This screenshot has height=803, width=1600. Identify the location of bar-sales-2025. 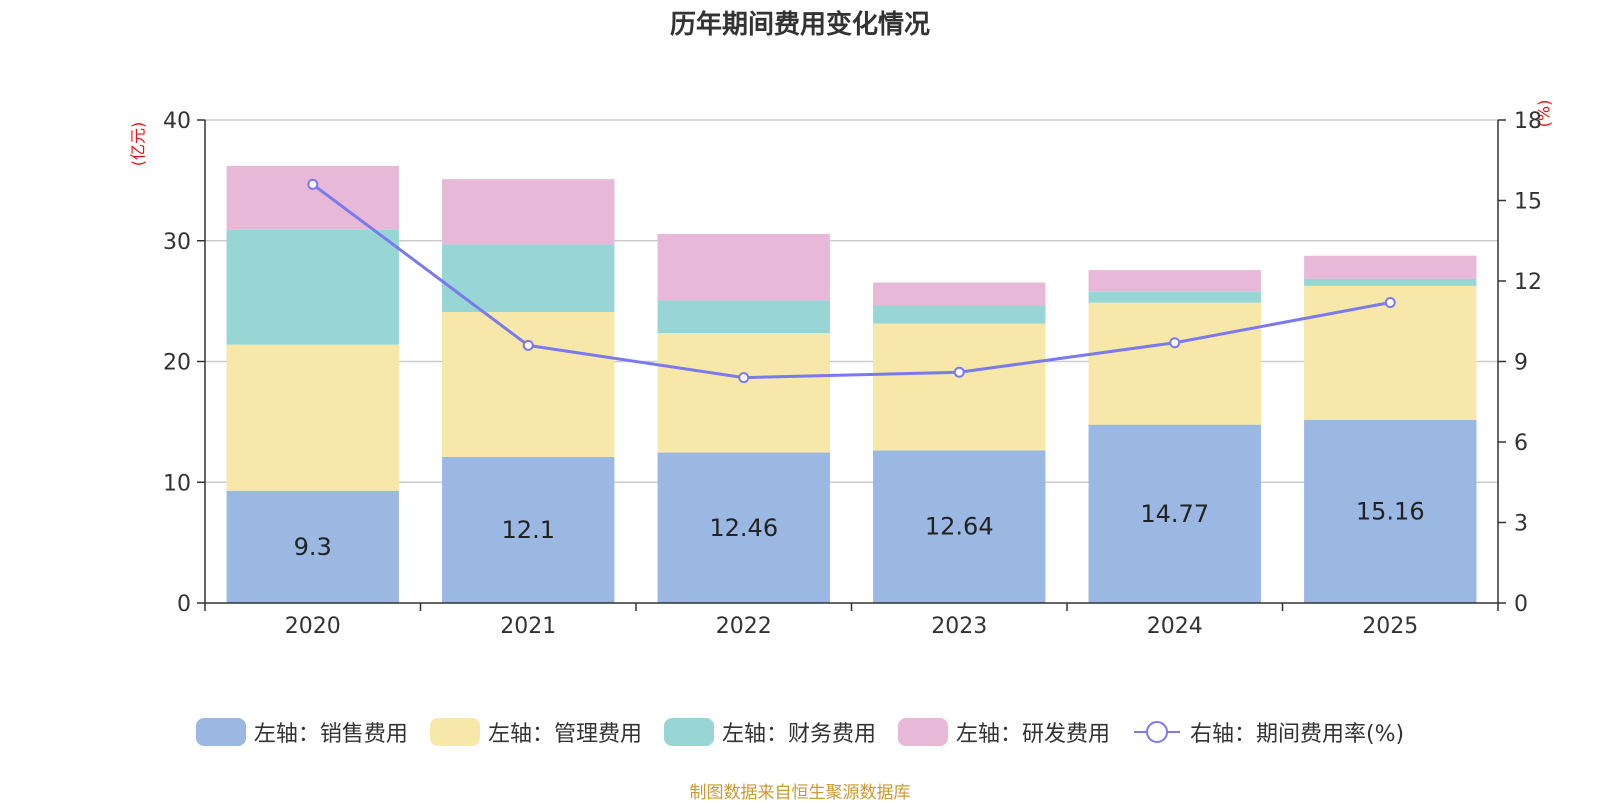
(1390, 511).